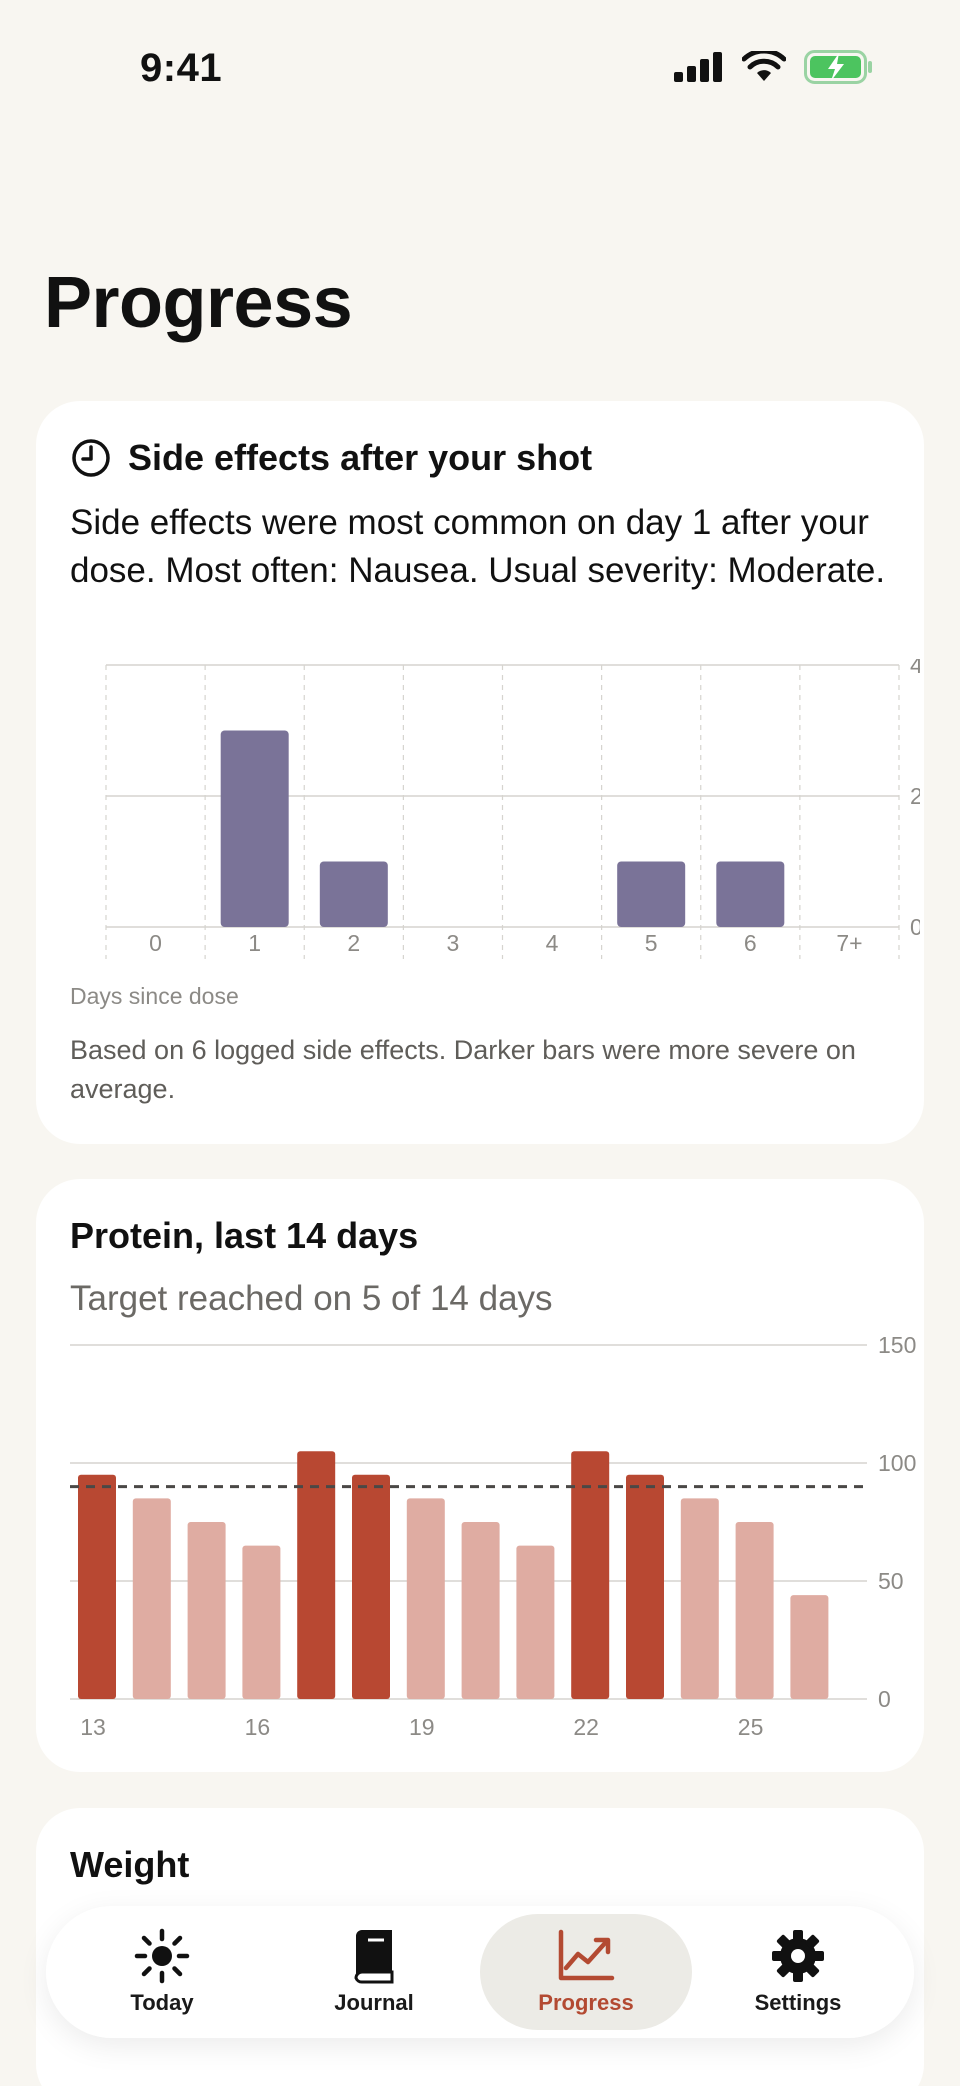 The width and height of the screenshot is (960, 2086). What do you see at coordinates (897, 1345) in the screenshot?
I see `y-tick-label: 150` at bounding box center [897, 1345].